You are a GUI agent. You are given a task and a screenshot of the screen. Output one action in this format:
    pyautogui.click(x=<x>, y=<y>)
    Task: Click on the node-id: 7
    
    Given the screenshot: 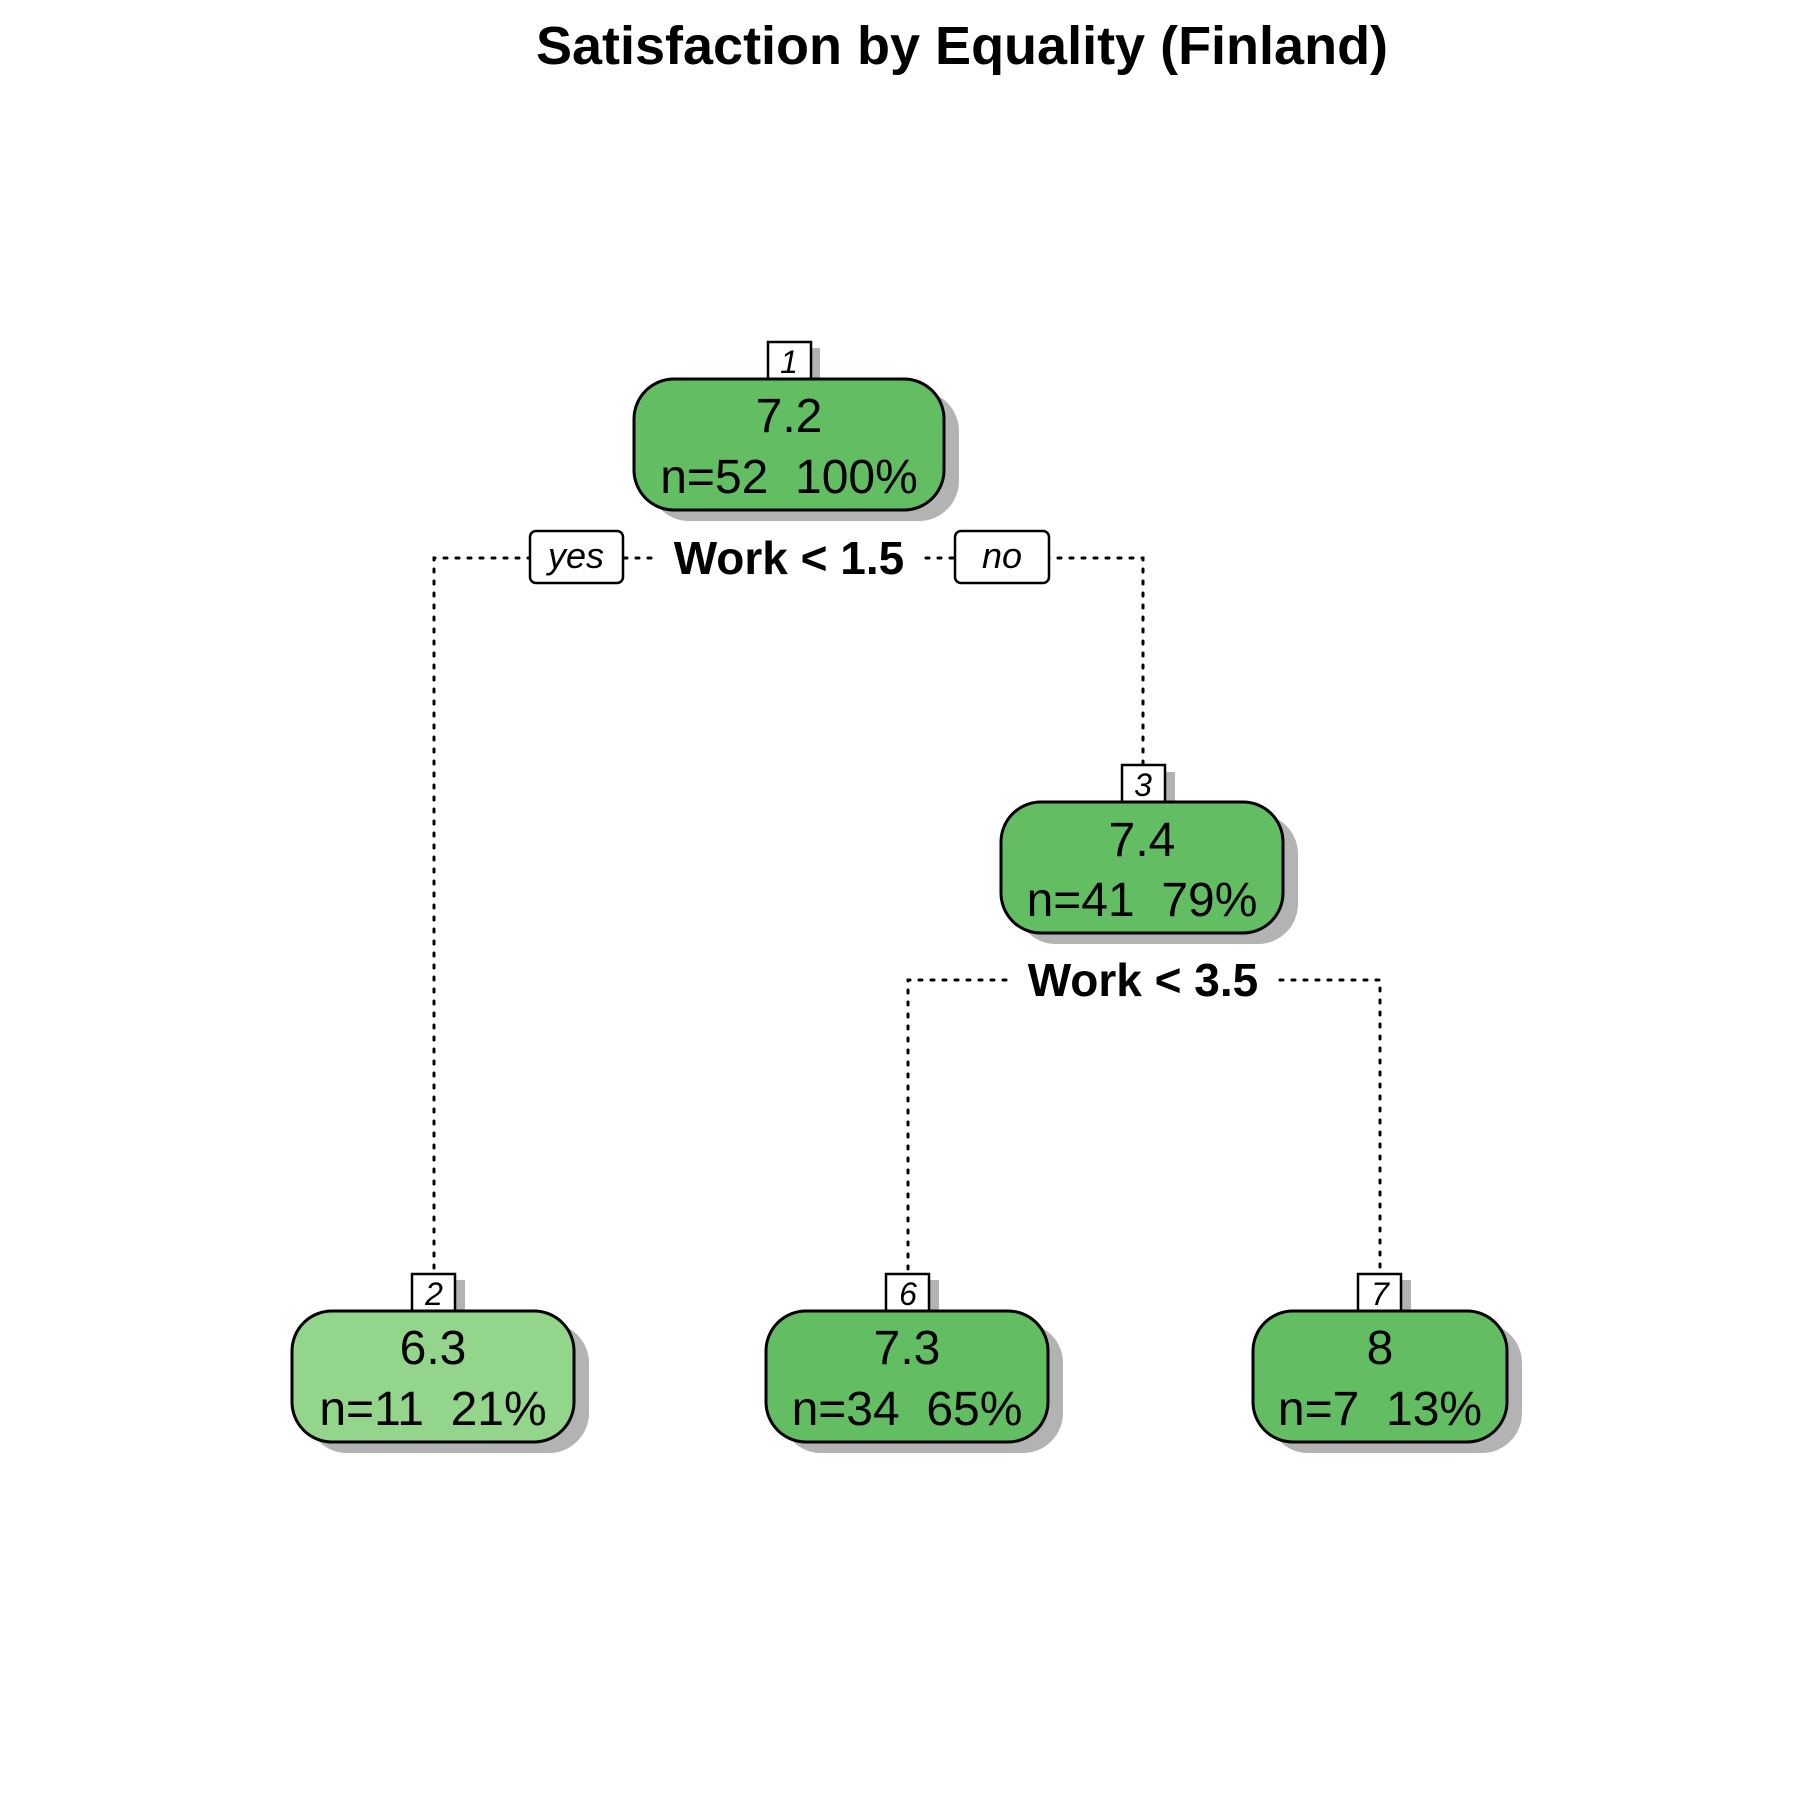 What is the action you would take?
    pyautogui.click(x=1380, y=1294)
    